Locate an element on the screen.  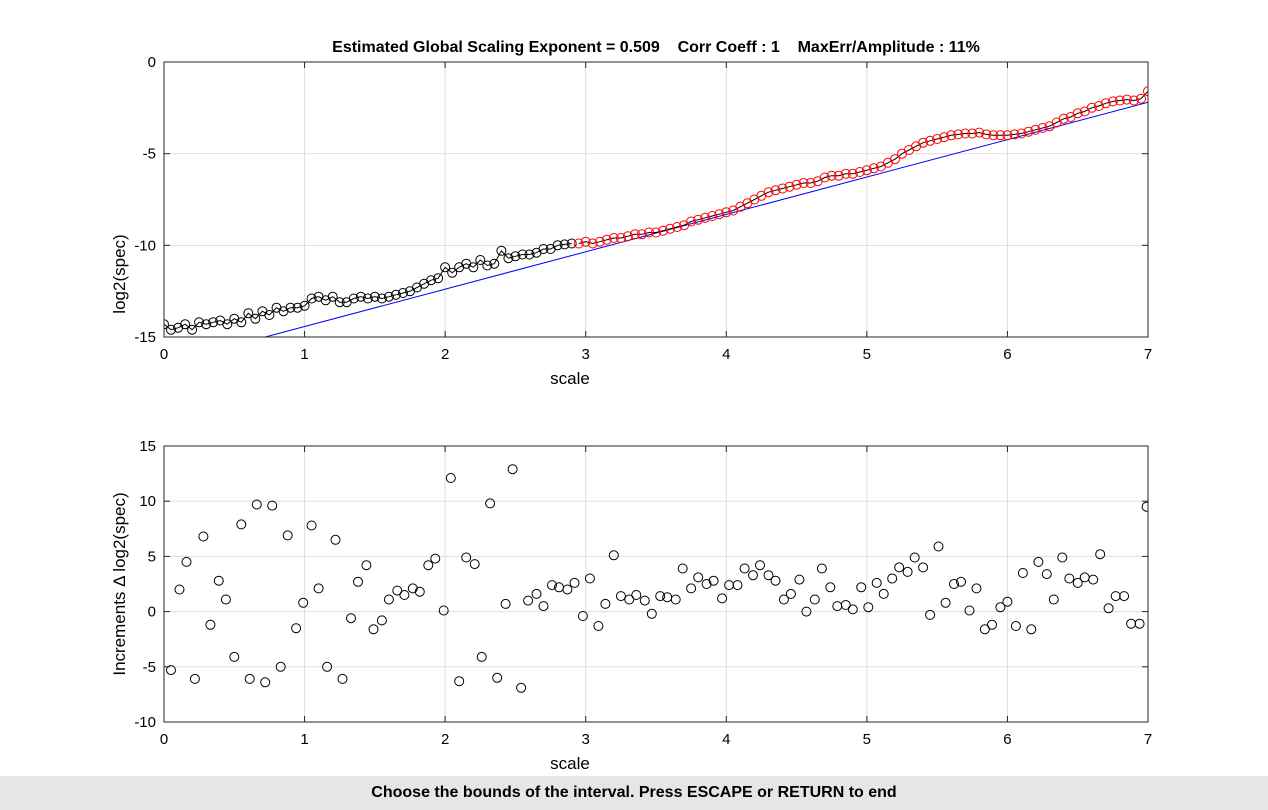
bottom-x-axis-label: scale is located at coordinates (570, 763).